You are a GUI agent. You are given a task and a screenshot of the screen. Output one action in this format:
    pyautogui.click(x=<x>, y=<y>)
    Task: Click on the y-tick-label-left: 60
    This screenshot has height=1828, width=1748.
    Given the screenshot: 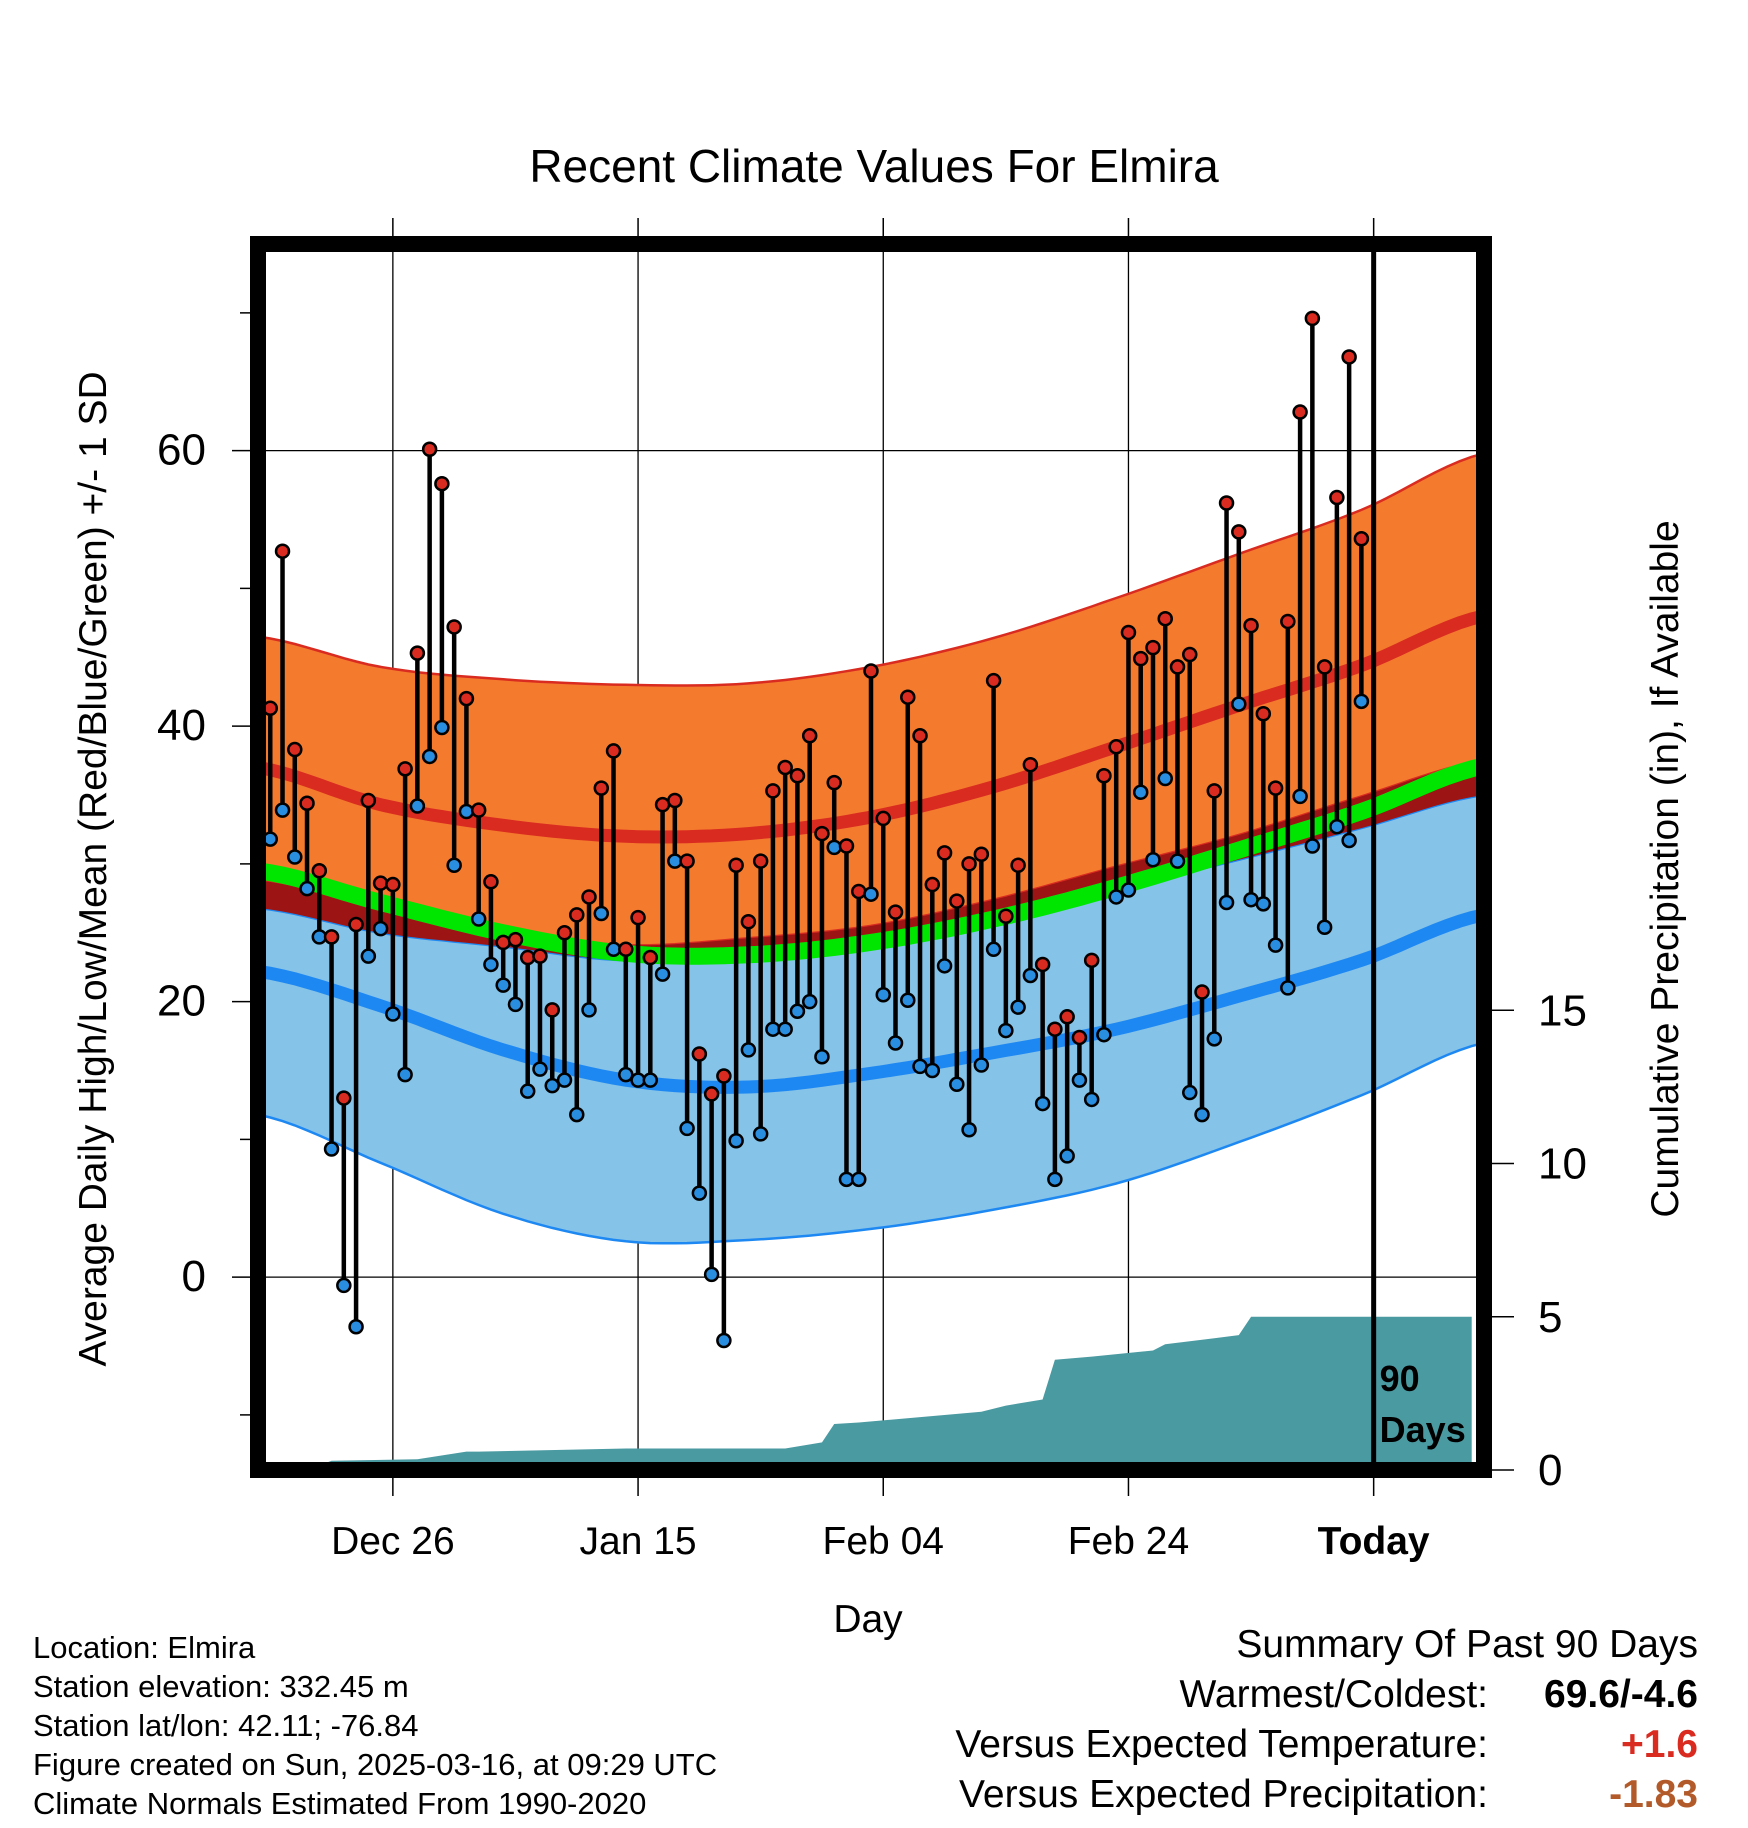 What is the action you would take?
    pyautogui.click(x=181, y=450)
    